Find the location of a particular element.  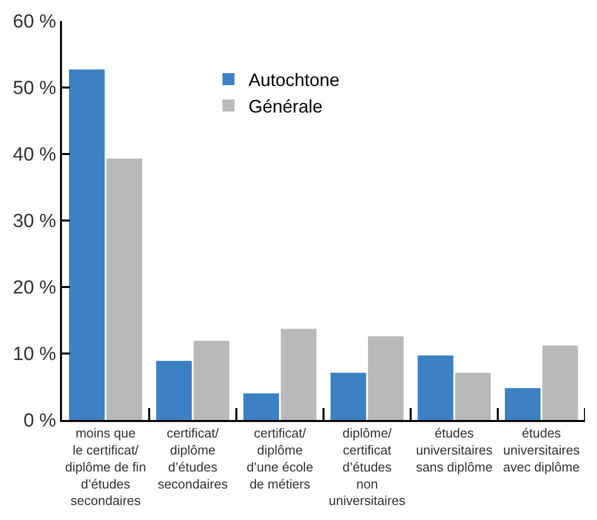

x-tick-label: certificat/ diplôme d’une école de métiers is located at coordinates (280, 459).